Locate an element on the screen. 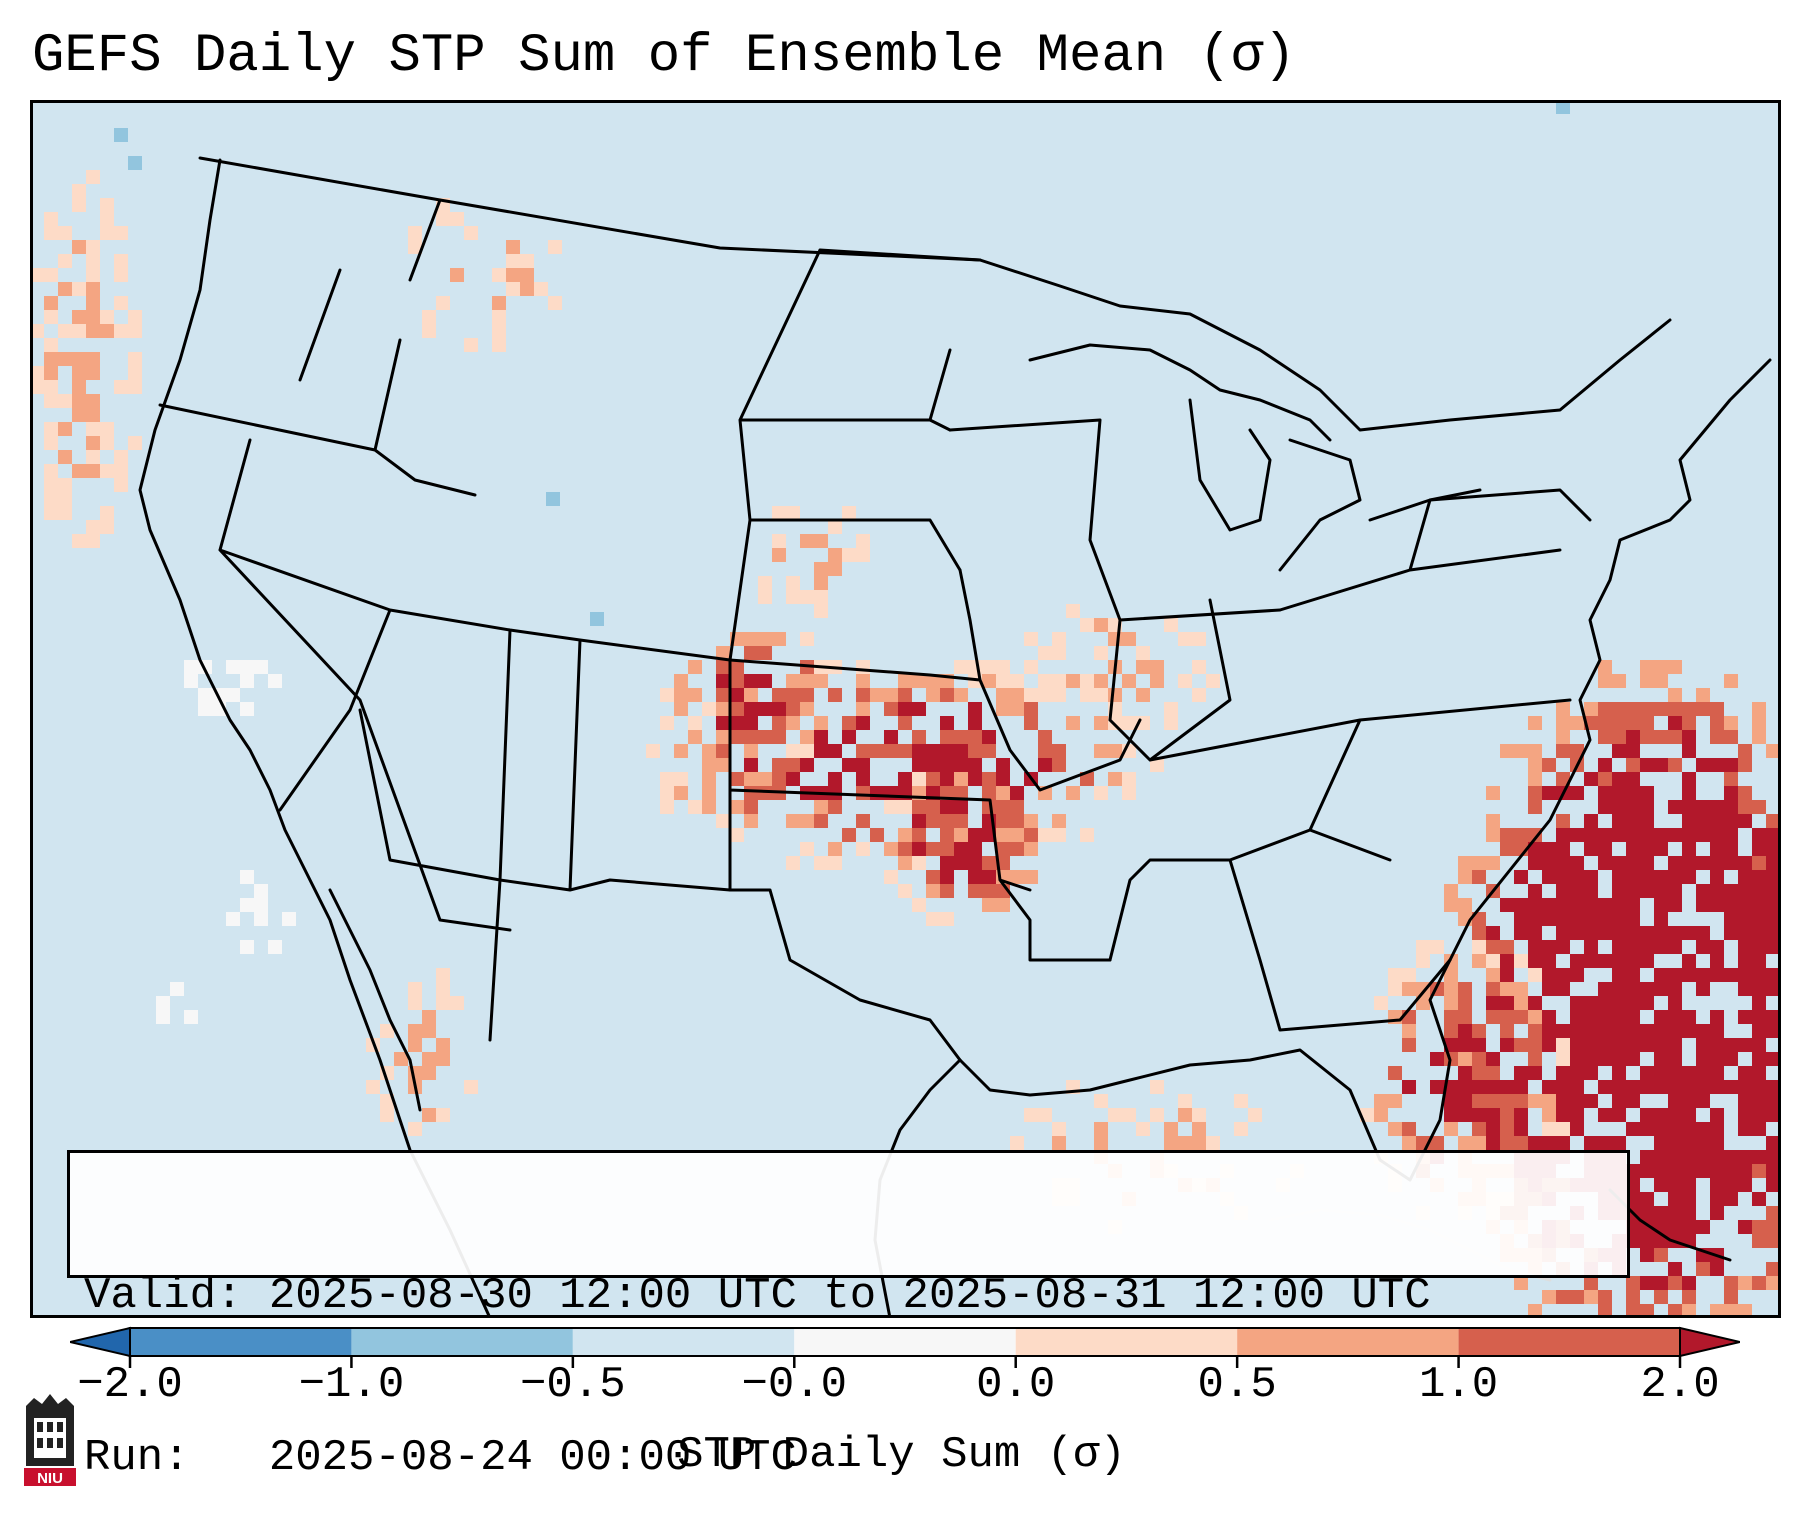 This screenshot has width=1803, height=1539. atlantic-coastline is located at coordinates (1610, 660).